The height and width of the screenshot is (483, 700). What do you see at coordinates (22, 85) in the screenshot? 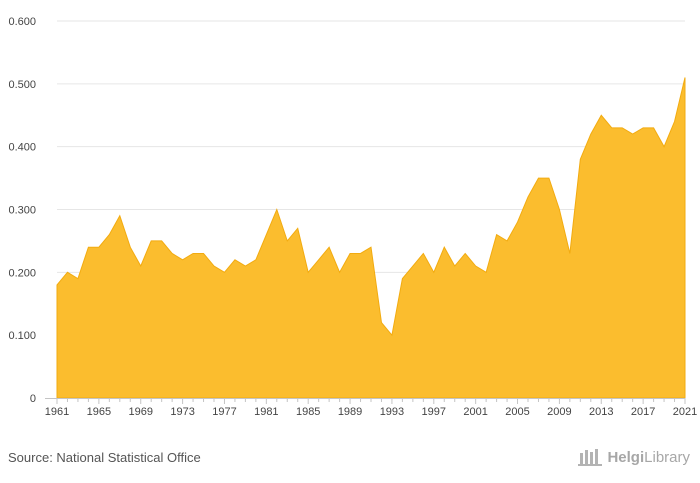
I see `y-tick-label: 0.500` at bounding box center [22, 85].